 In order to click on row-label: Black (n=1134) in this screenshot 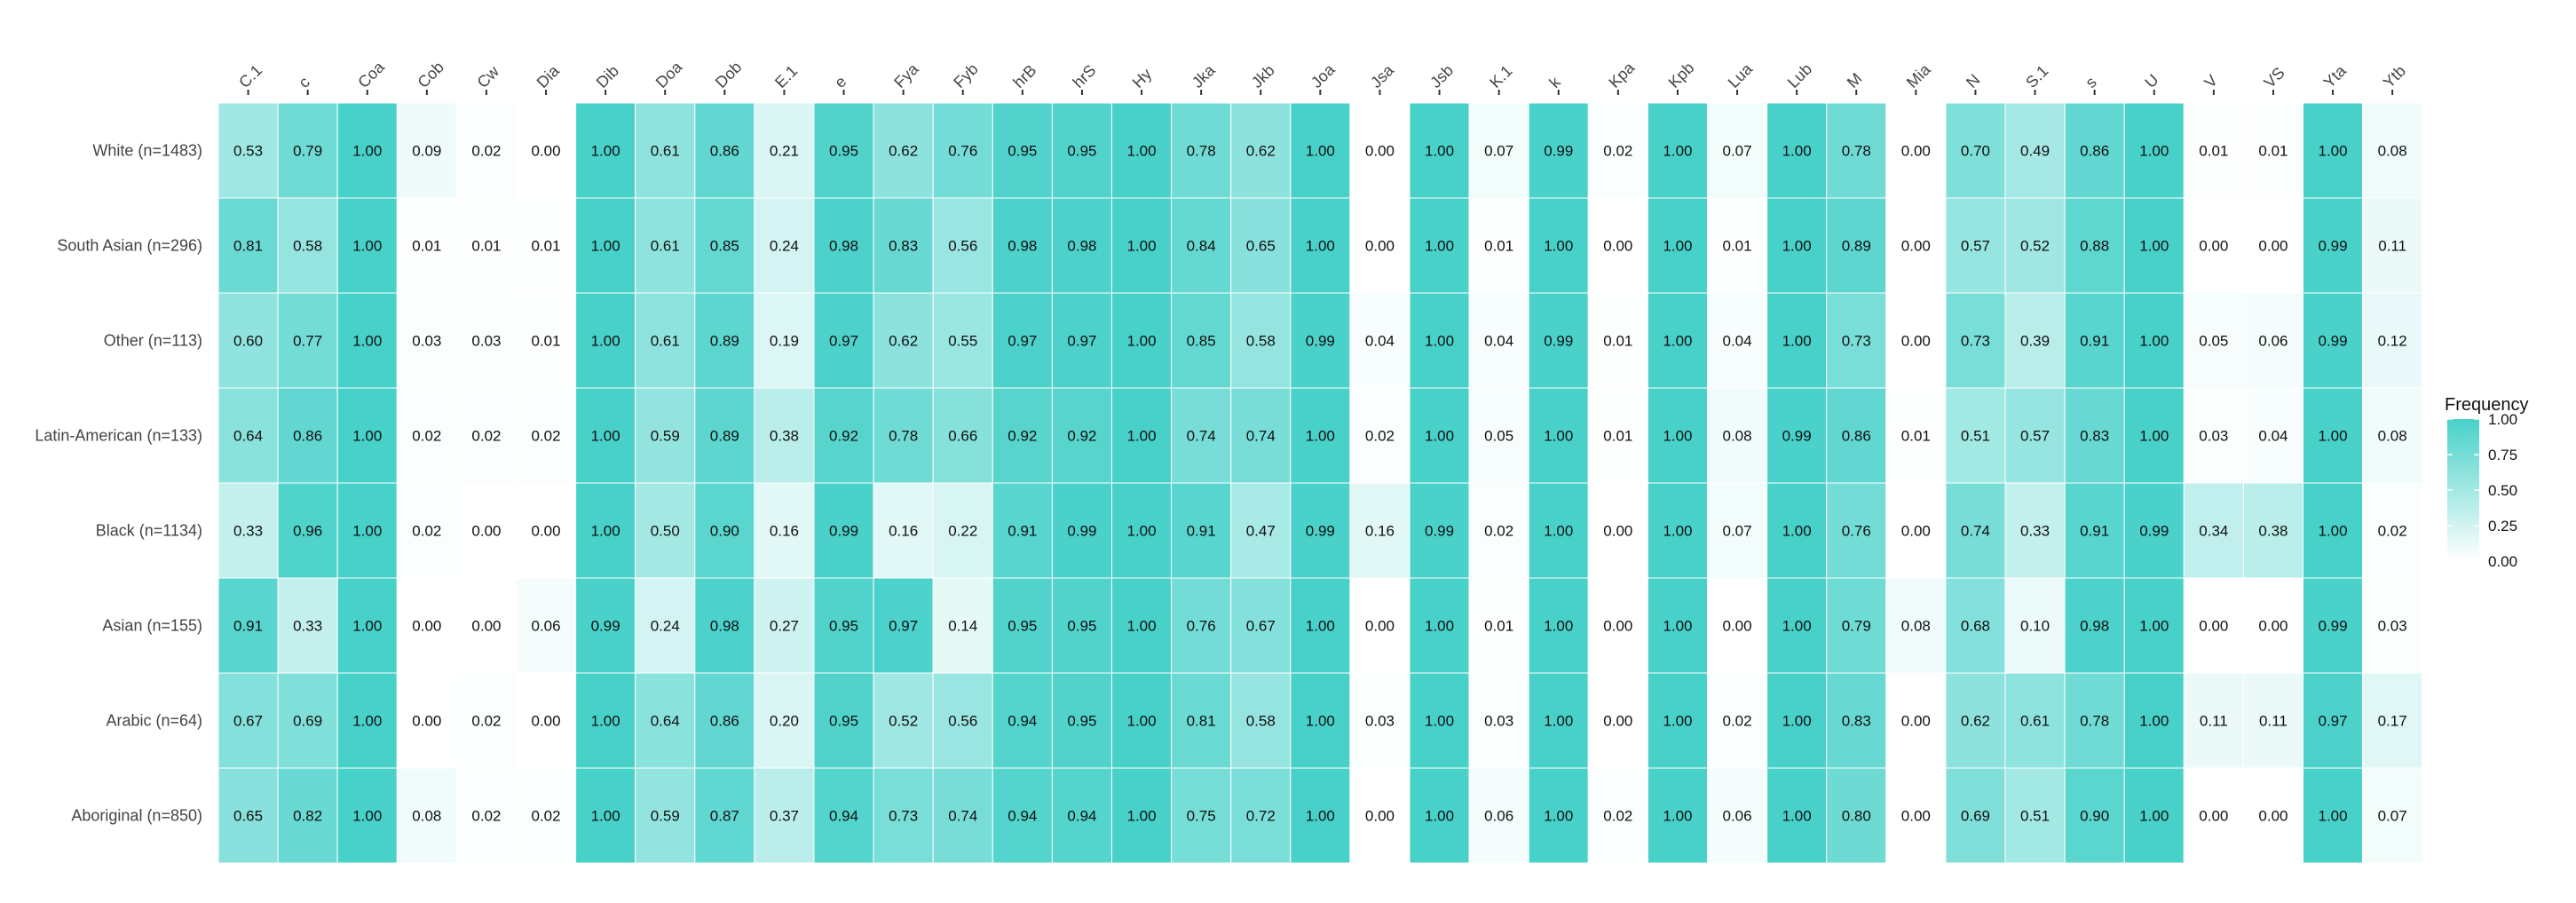, I will do `click(149, 531)`.